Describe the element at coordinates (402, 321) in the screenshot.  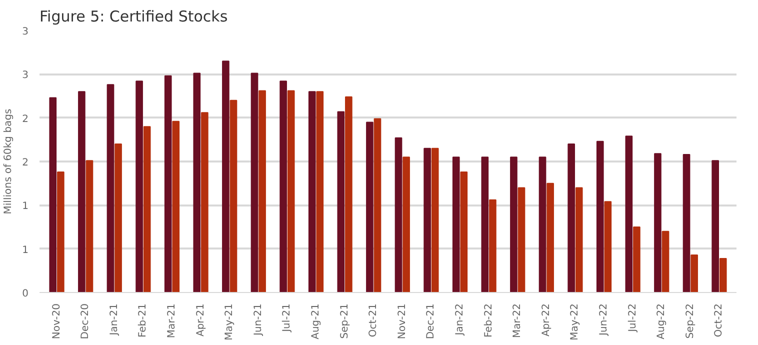
I see `x-tick-label: Nov-21` at that location.